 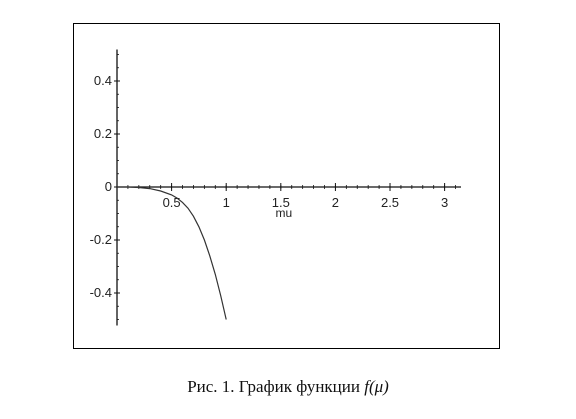 I want to click on x-axis-ticks: 0.5 1 1.5 2 2.5 3, so click(x=291, y=196).